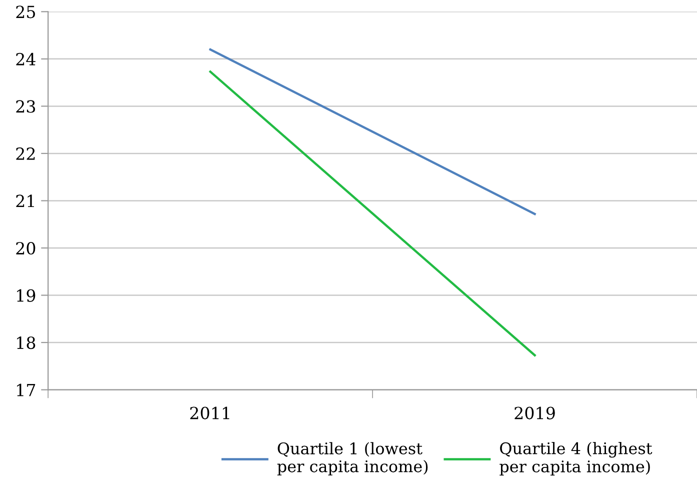 The width and height of the screenshot is (697, 486). What do you see at coordinates (26, 106) in the screenshot?
I see `y-tick-label: 23` at bounding box center [26, 106].